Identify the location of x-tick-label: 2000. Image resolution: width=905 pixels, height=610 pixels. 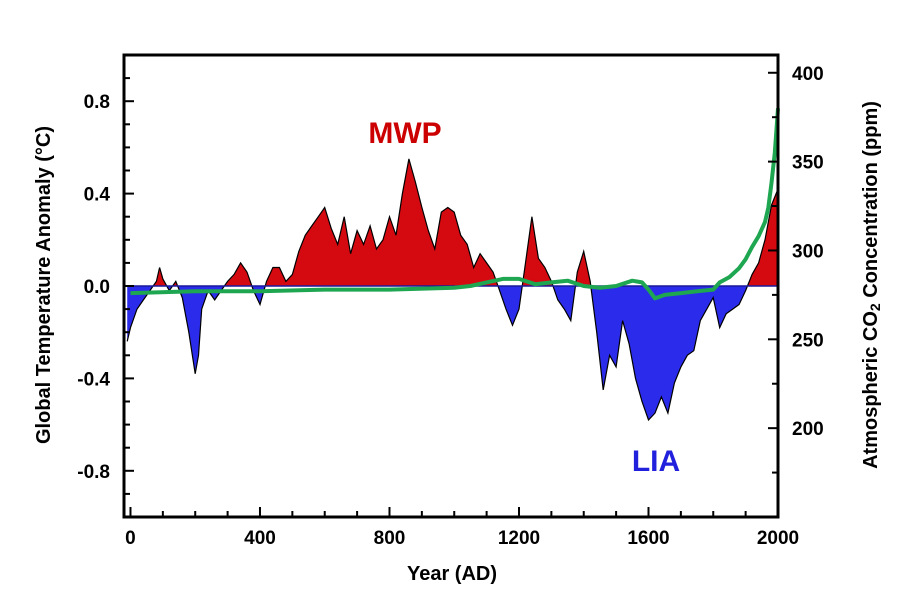
(778, 538).